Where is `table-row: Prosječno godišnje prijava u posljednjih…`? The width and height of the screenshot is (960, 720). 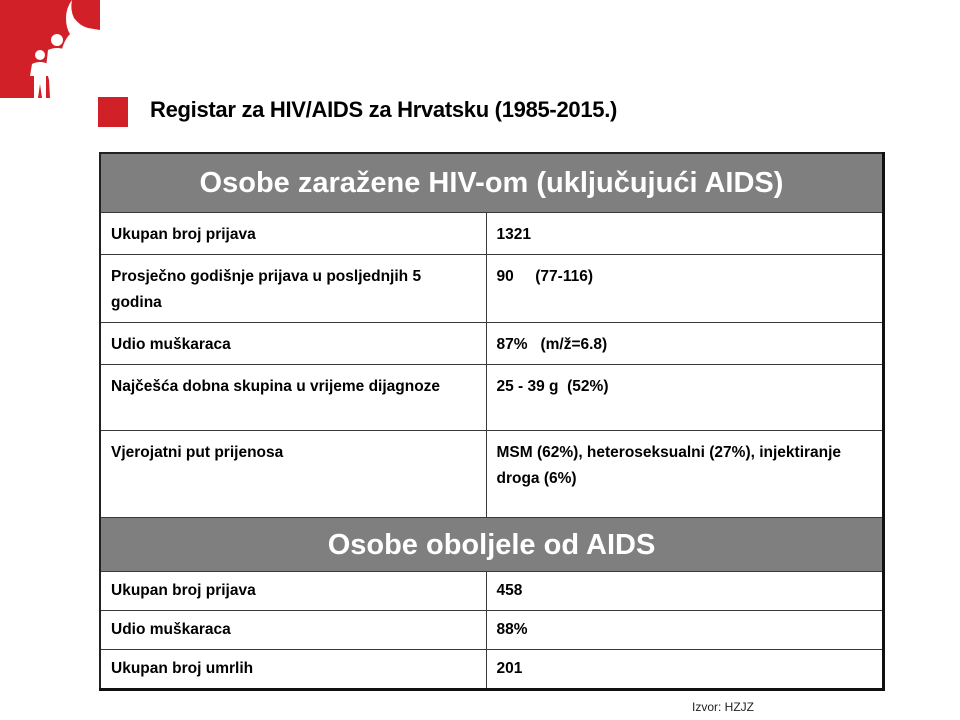 table-row: Prosječno godišnje prijava u posljednjih… is located at coordinates (491, 288).